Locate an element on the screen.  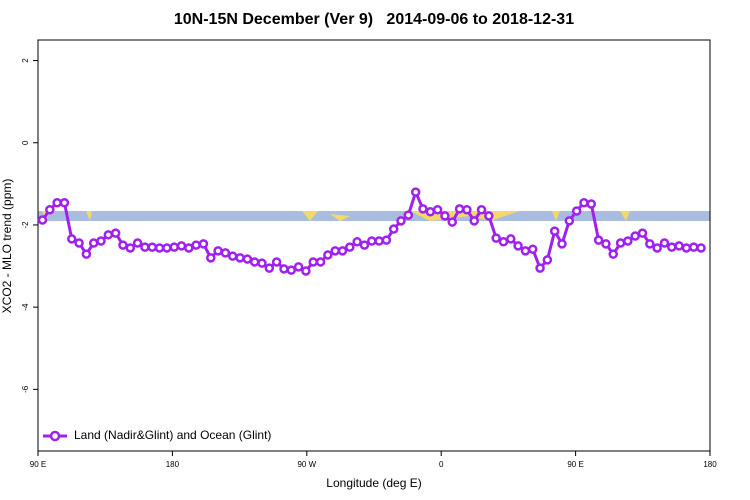
x-tick-label: 90 E is located at coordinates (575, 464).